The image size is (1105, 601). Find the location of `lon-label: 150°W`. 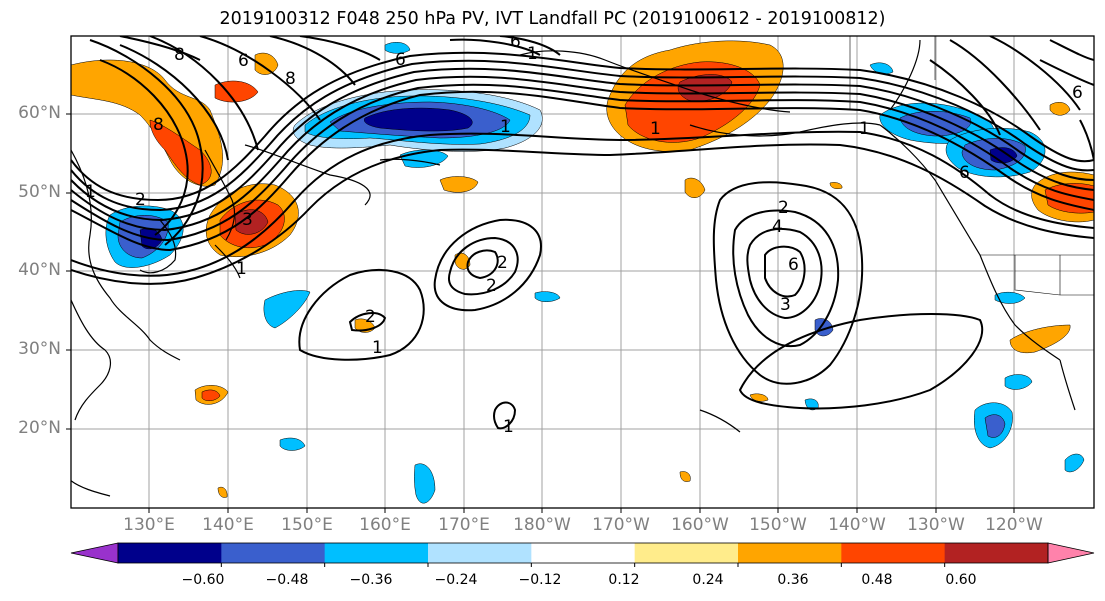

lon-label: 150°W is located at coordinates (778, 525).